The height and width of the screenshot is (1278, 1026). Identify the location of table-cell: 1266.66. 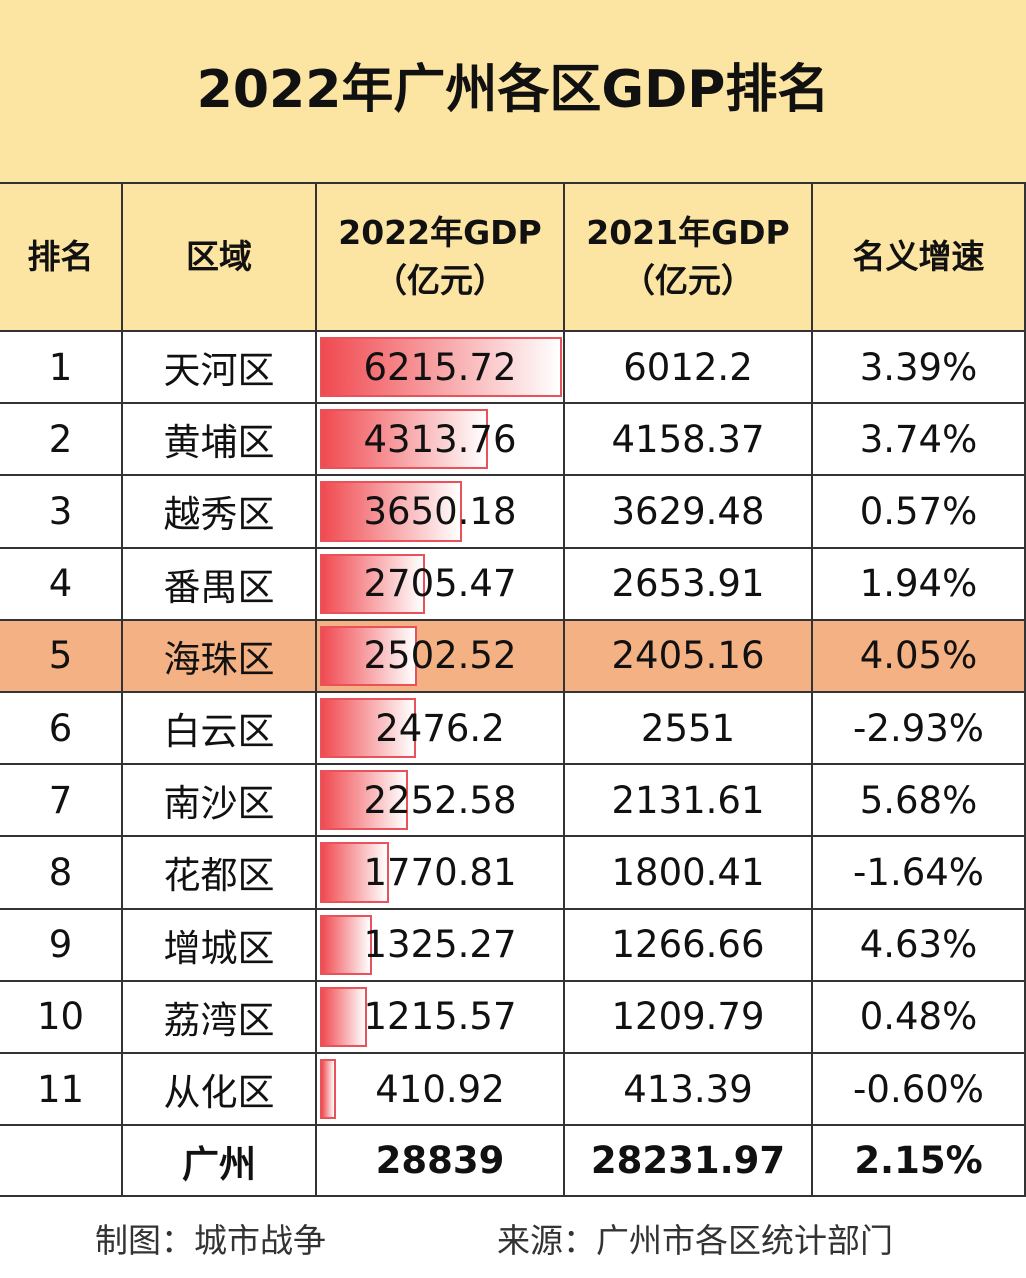
(689, 945).